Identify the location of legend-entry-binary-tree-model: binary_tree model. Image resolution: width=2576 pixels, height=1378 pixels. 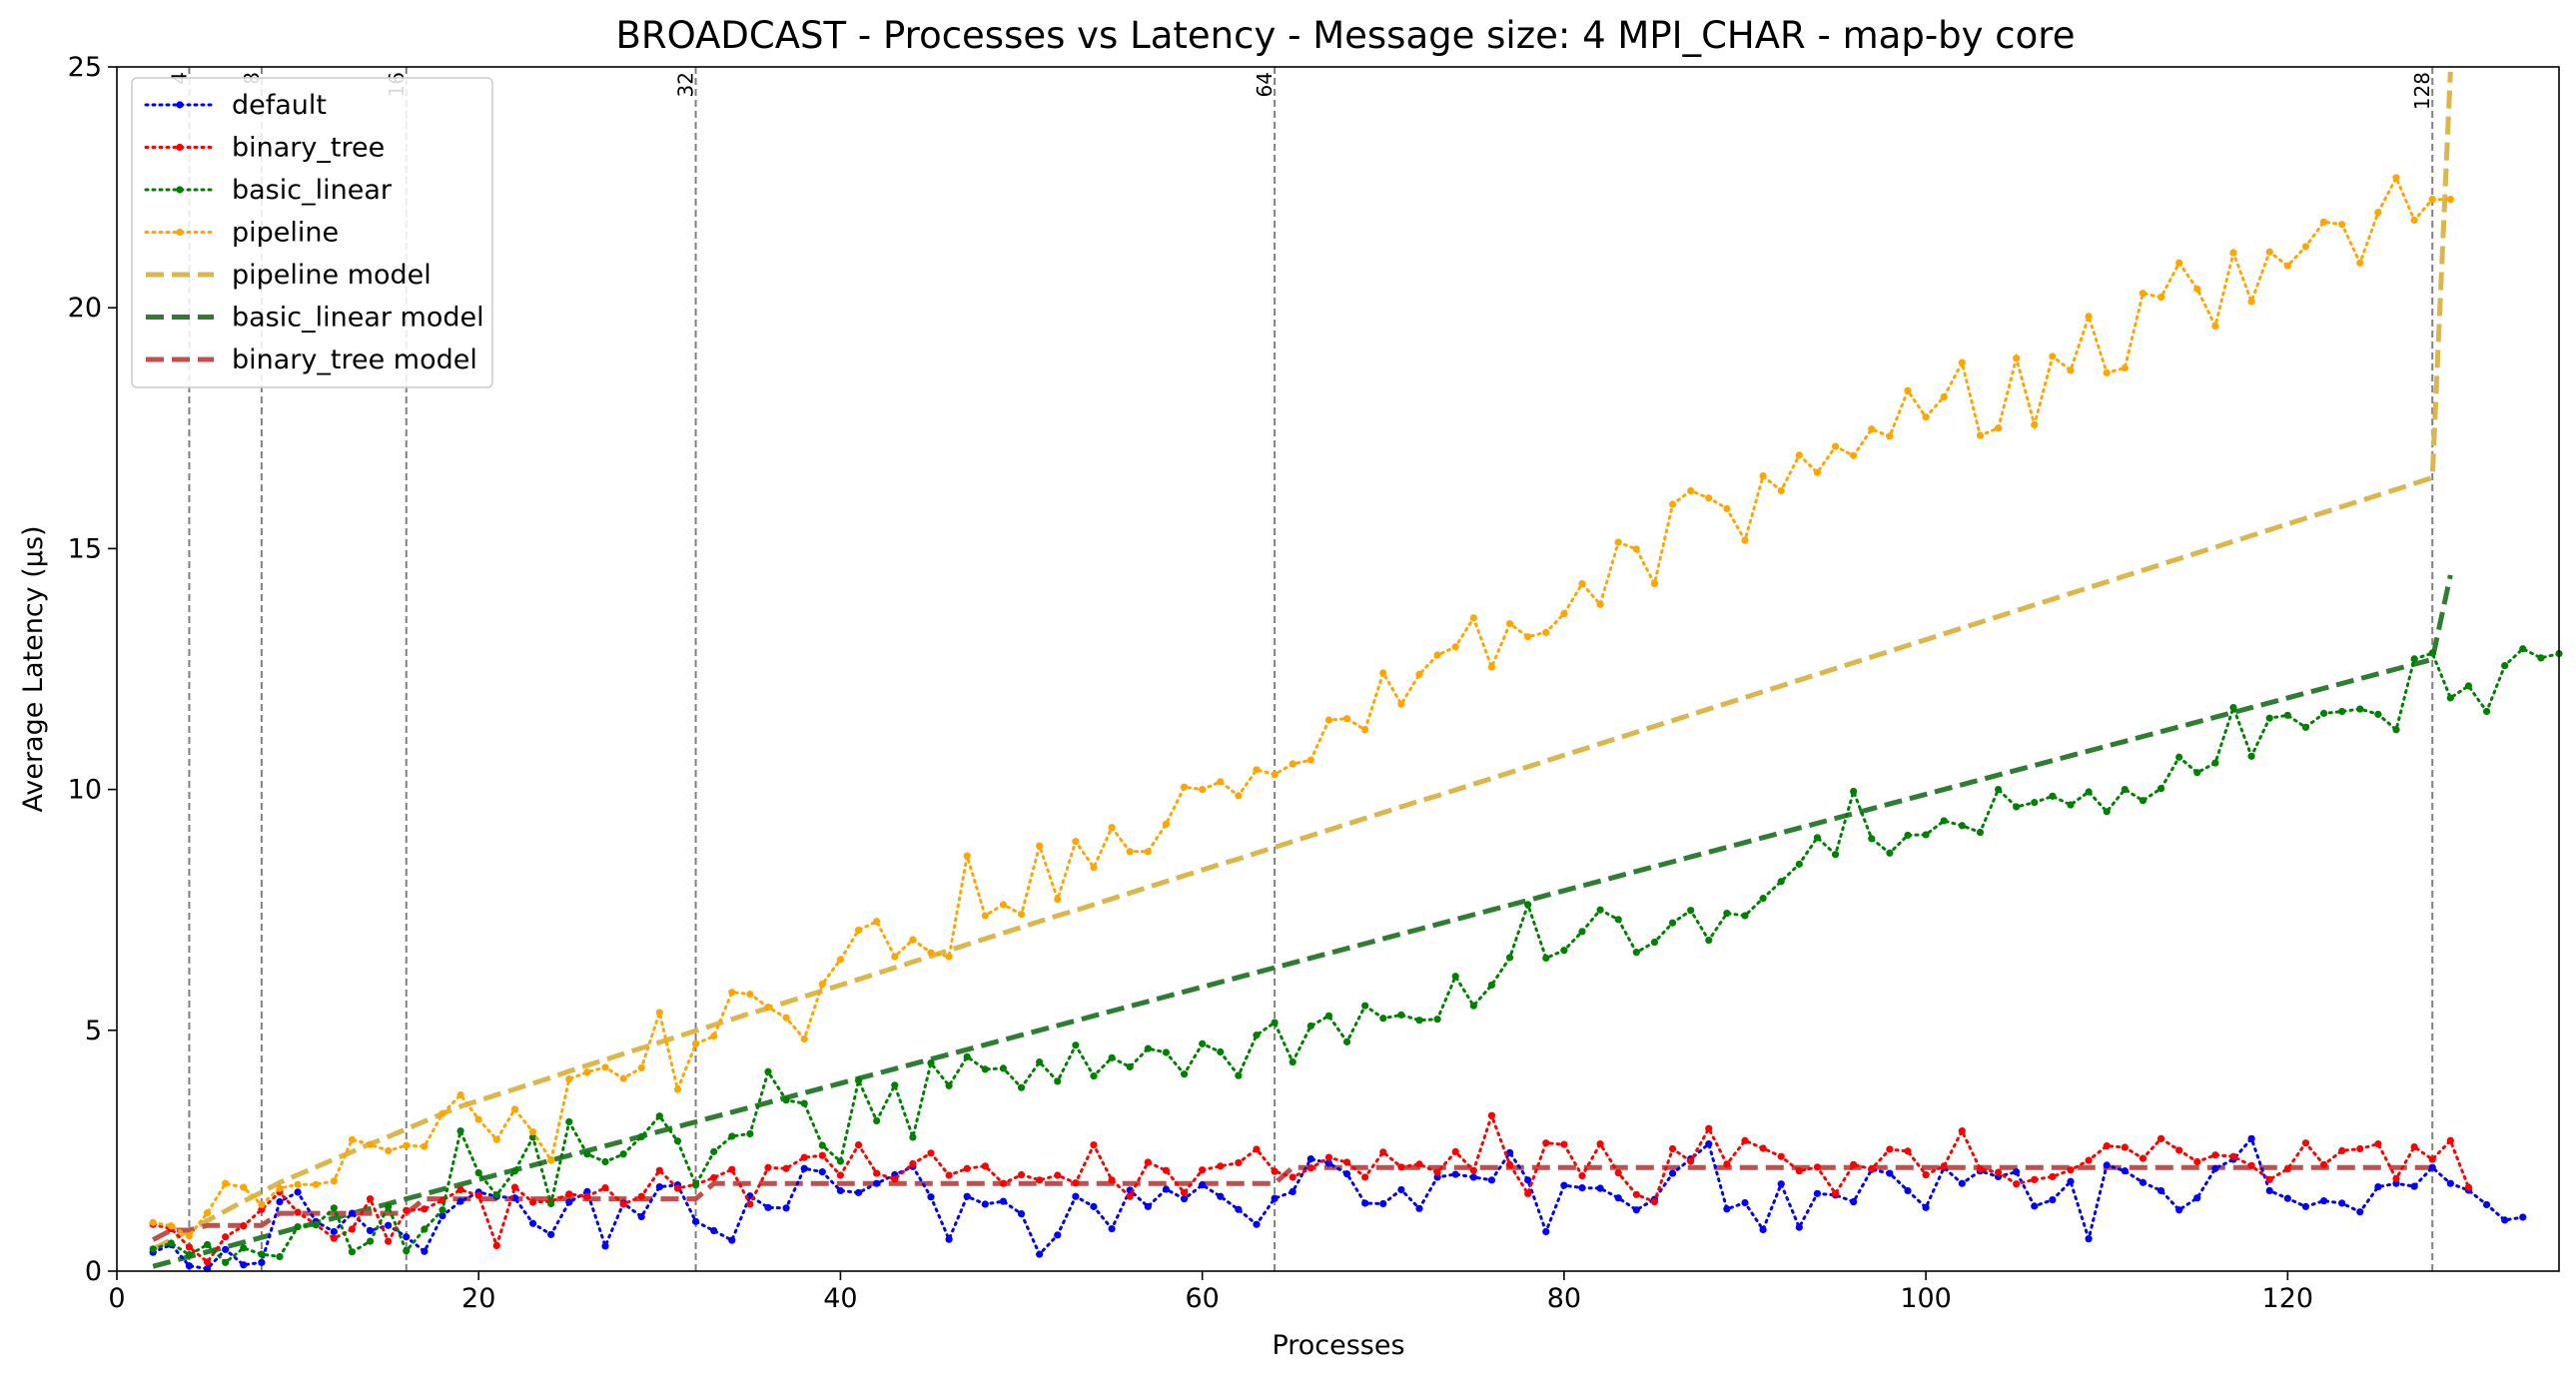
(311, 359).